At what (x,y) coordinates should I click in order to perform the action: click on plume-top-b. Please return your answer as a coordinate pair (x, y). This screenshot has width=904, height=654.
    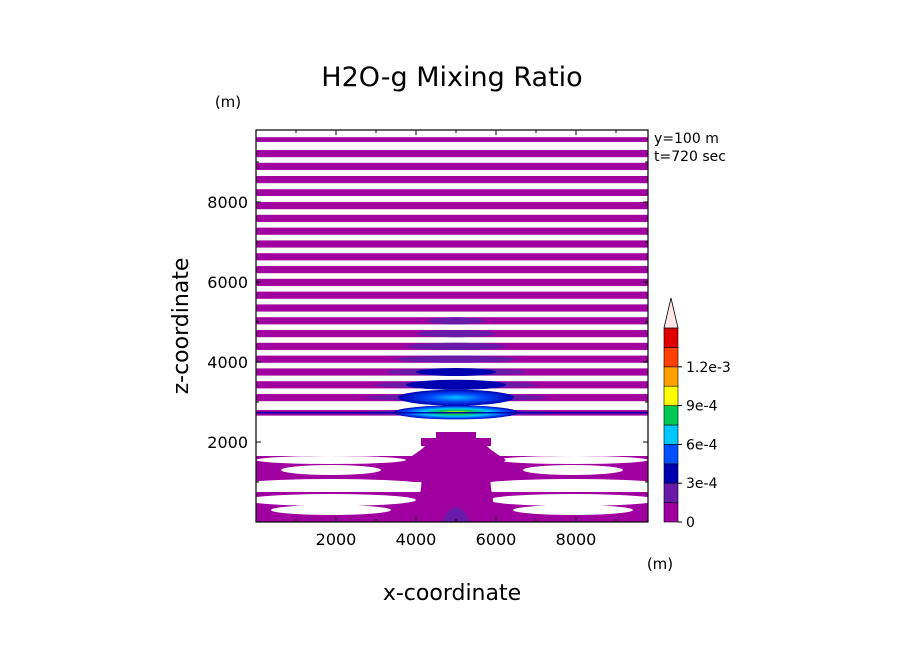
    Looking at the image, I should click on (456, 436).